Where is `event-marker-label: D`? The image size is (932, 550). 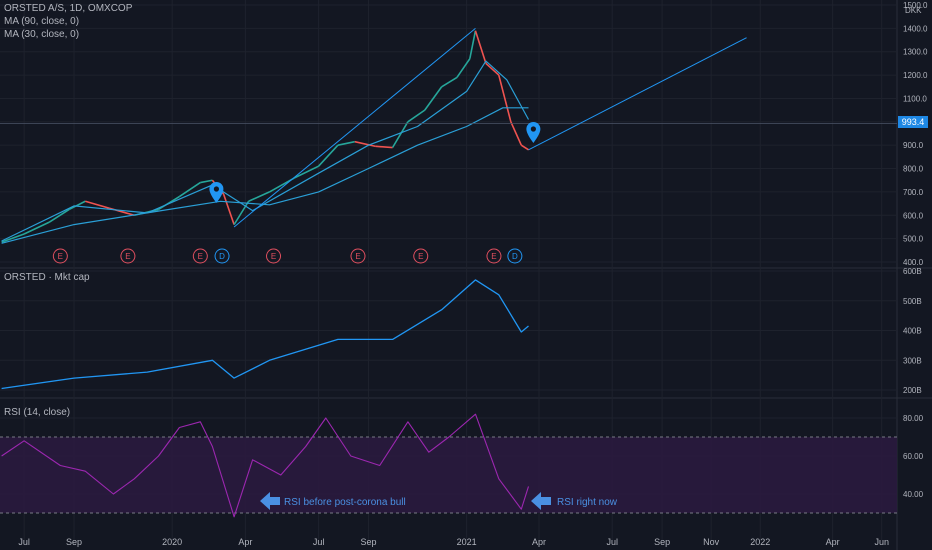
event-marker-label: D is located at coordinates (222, 256).